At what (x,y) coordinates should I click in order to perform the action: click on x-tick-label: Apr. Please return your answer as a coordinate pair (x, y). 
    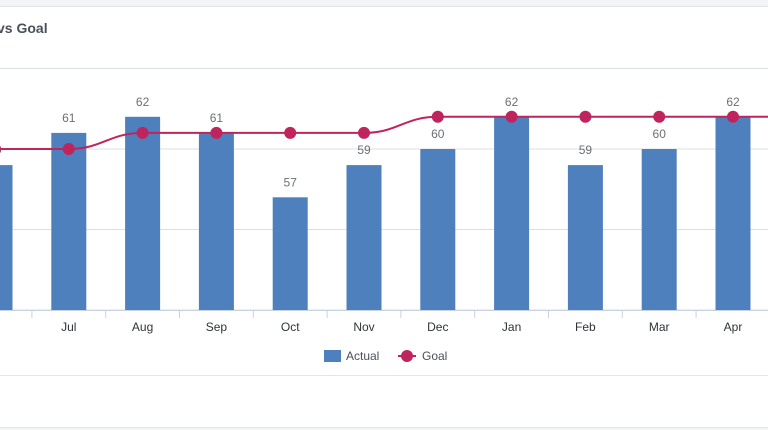
    Looking at the image, I should click on (733, 327).